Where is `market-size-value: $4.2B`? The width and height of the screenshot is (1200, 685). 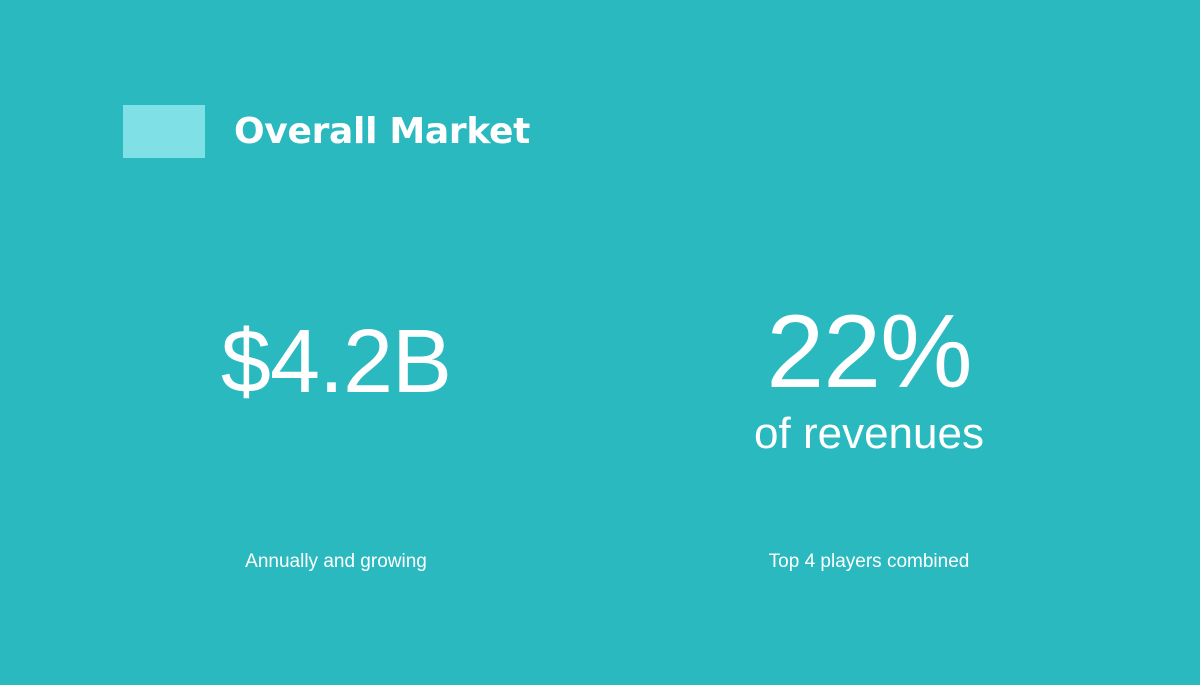 market-size-value: $4.2B is located at coordinates (336, 362).